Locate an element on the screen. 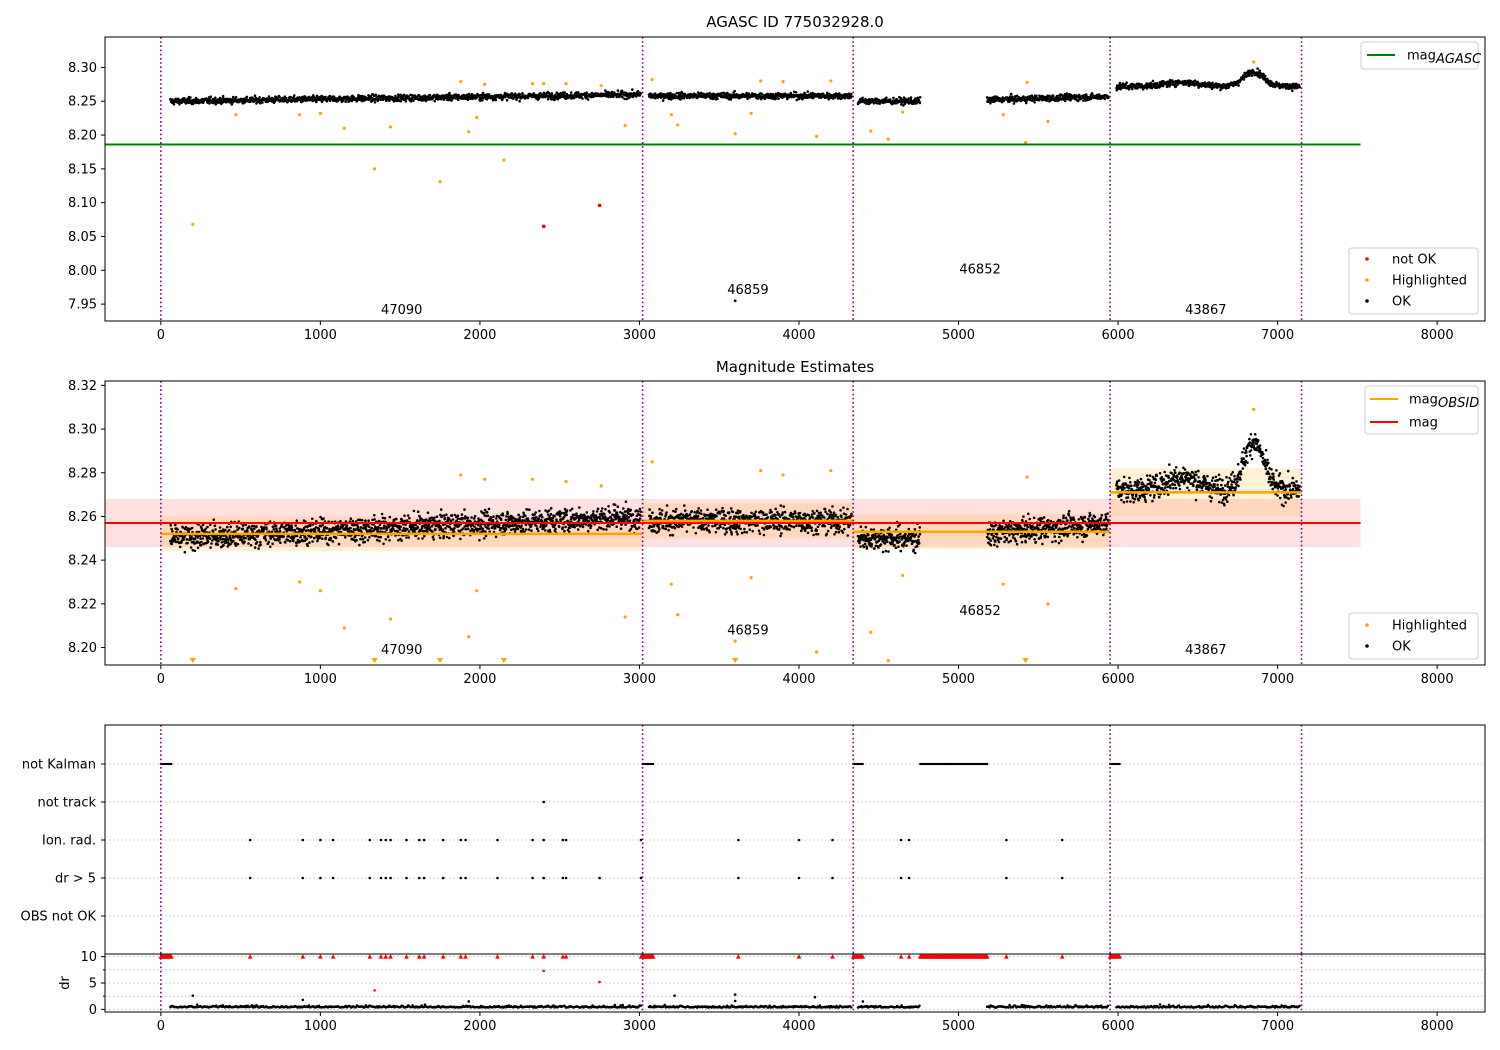  p1-xtick-label: 6000 is located at coordinates (1118, 335).